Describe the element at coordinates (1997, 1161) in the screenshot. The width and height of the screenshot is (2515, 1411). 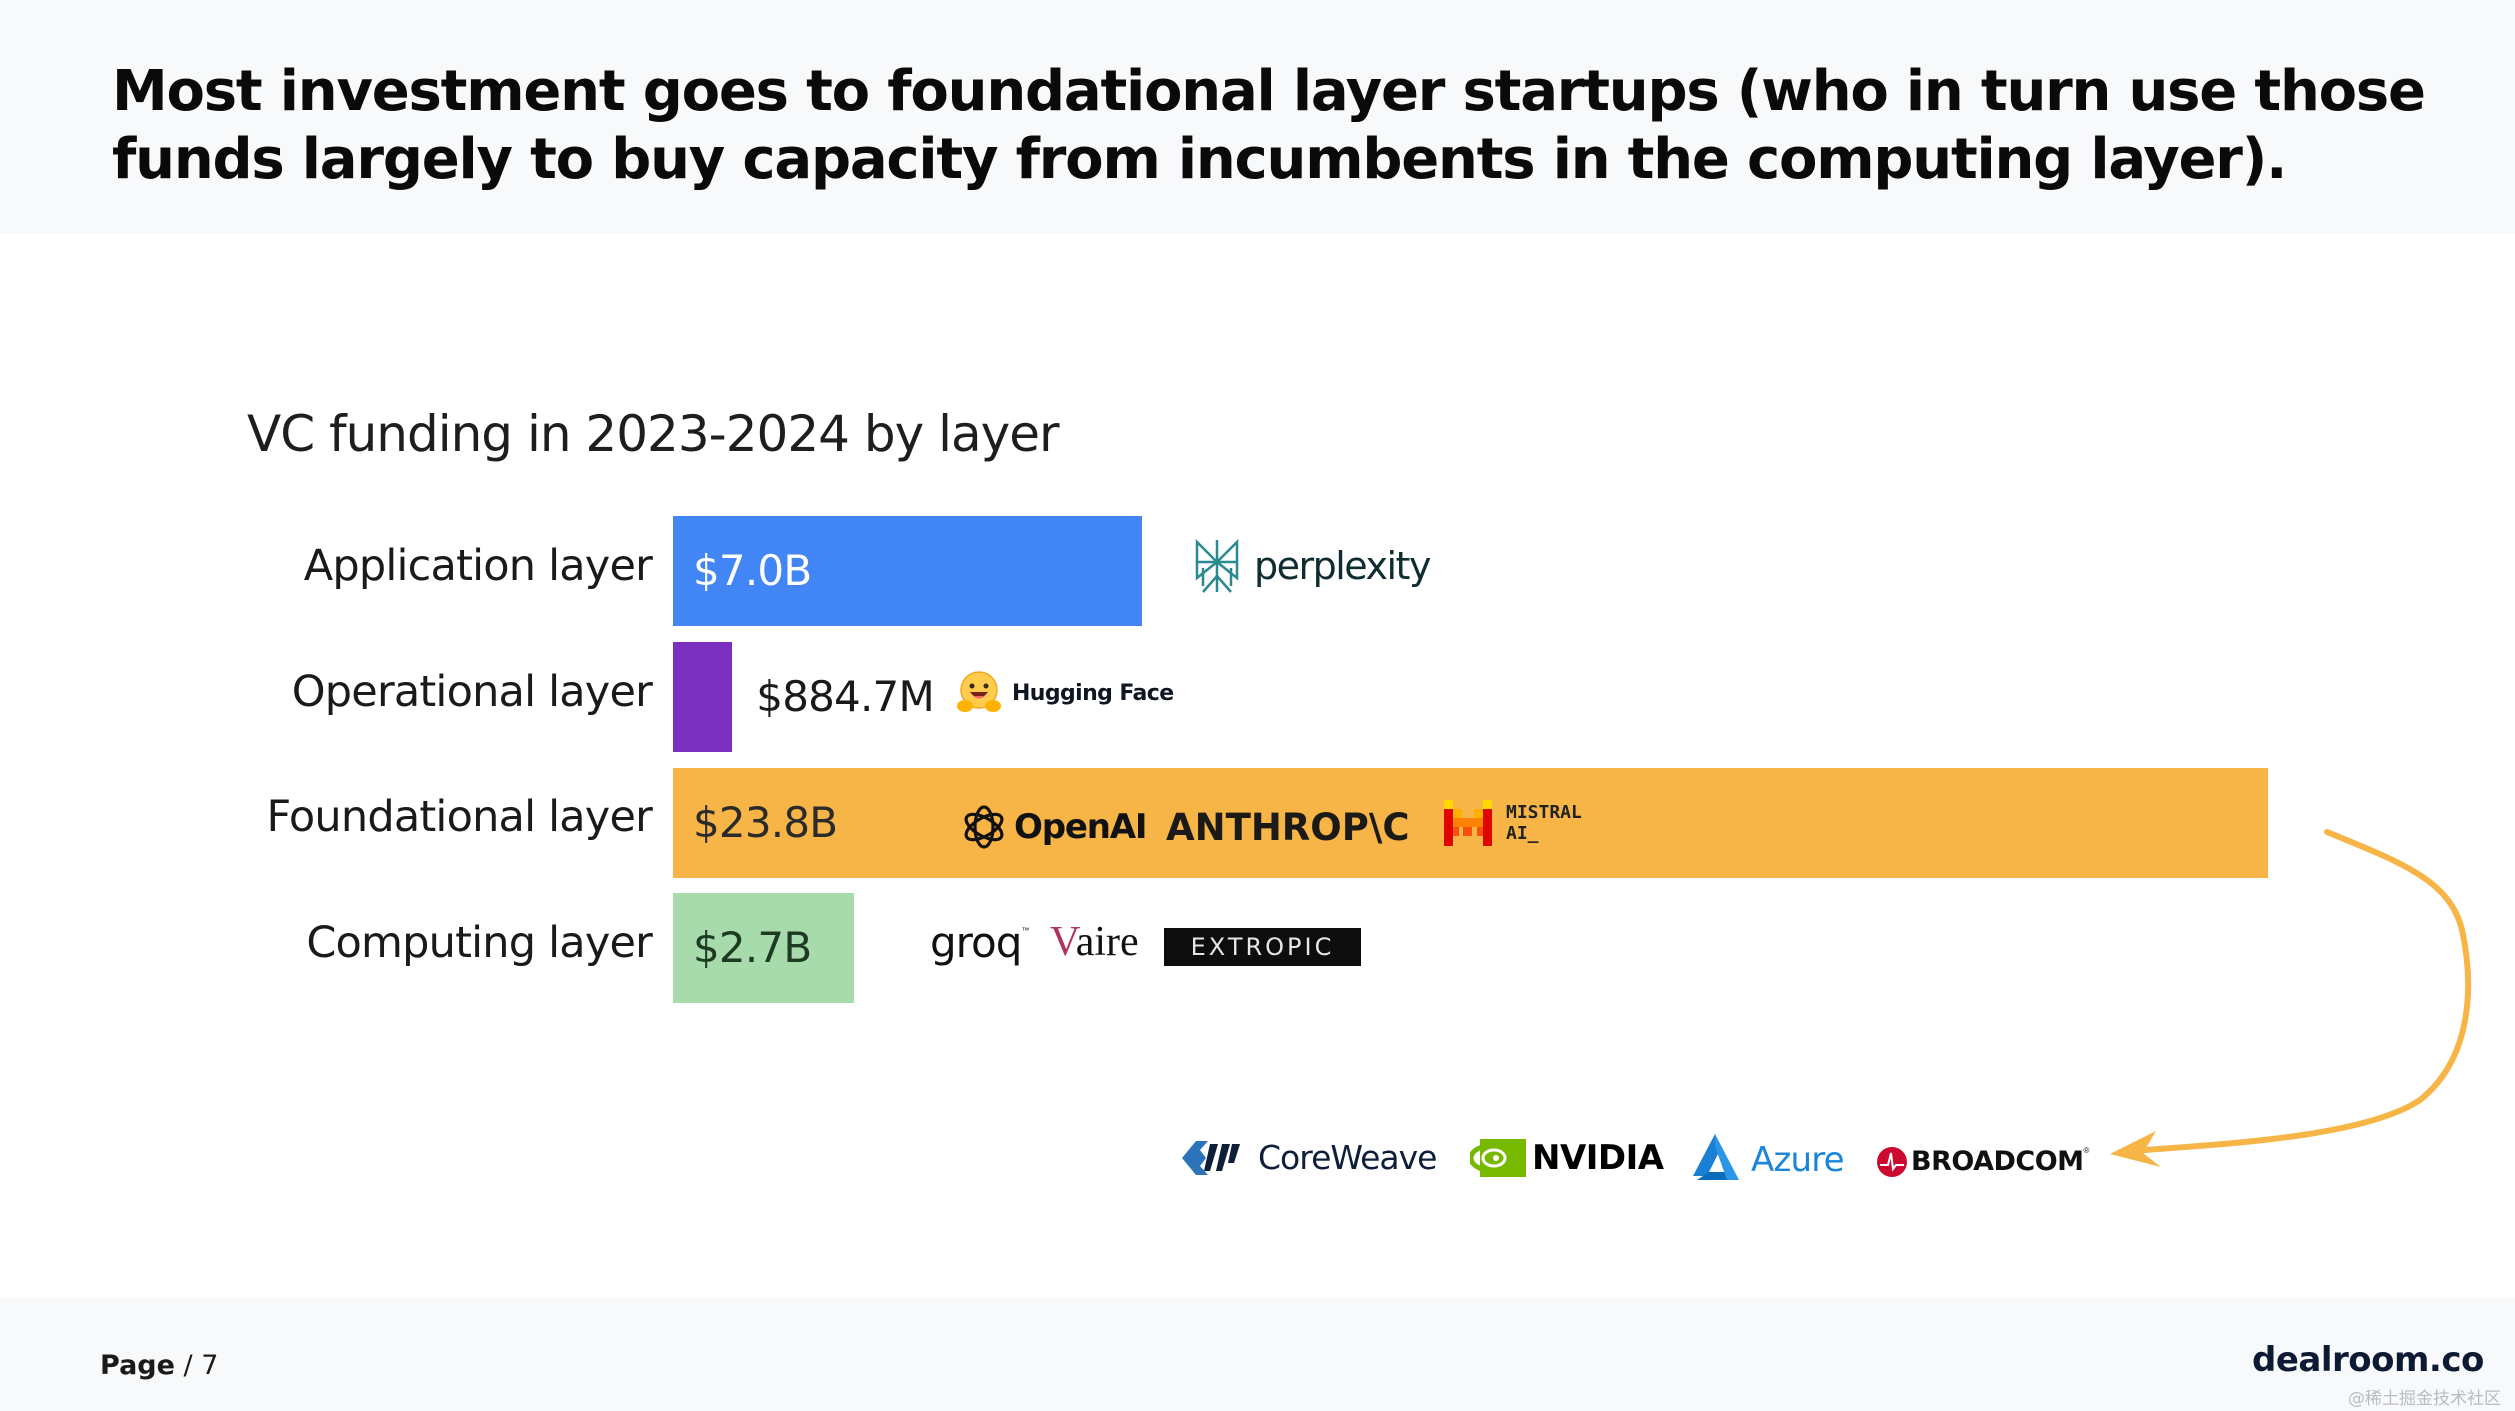
I see `broadcom-wordmark: BROADCOM` at that location.